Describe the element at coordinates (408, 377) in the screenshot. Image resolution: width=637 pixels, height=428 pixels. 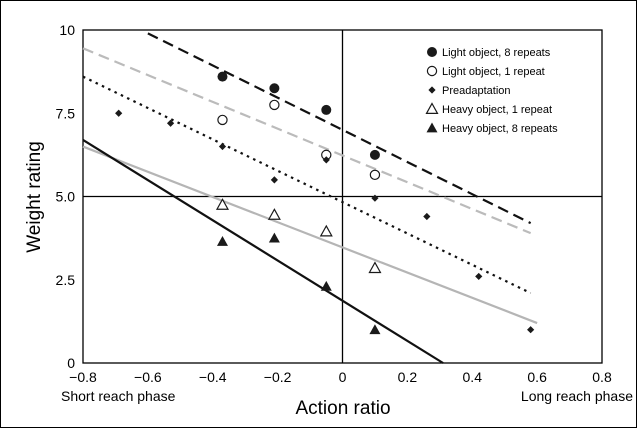
I see `x-tick-label: 0.2` at that location.